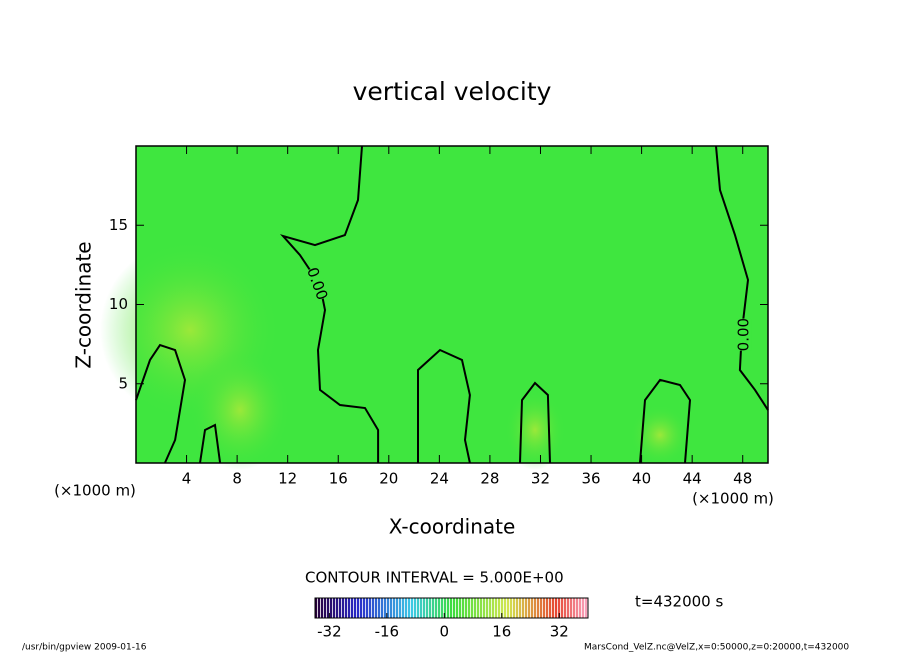 This screenshot has height=654, width=904. What do you see at coordinates (118, 225) in the screenshot?
I see `y-tick-label: 15` at bounding box center [118, 225].